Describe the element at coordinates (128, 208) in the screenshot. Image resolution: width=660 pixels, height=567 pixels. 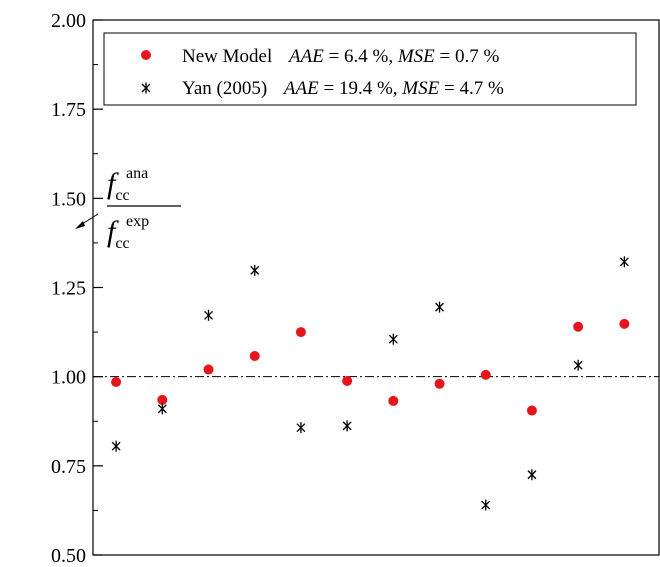
I see `ratio-annotation: fcc ana fcc exp` at that location.